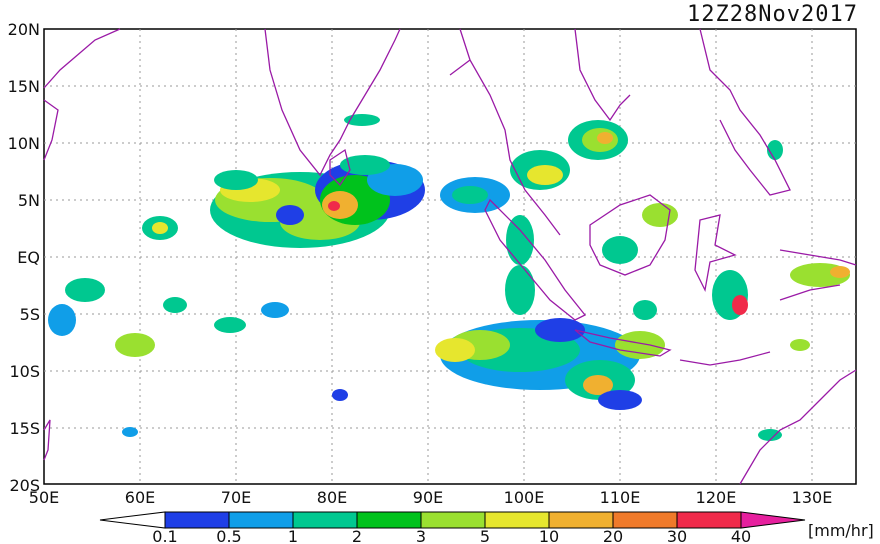 The height and width of the screenshot is (544, 880). I want to click on lat-tick-label: 15S, so click(24, 428).